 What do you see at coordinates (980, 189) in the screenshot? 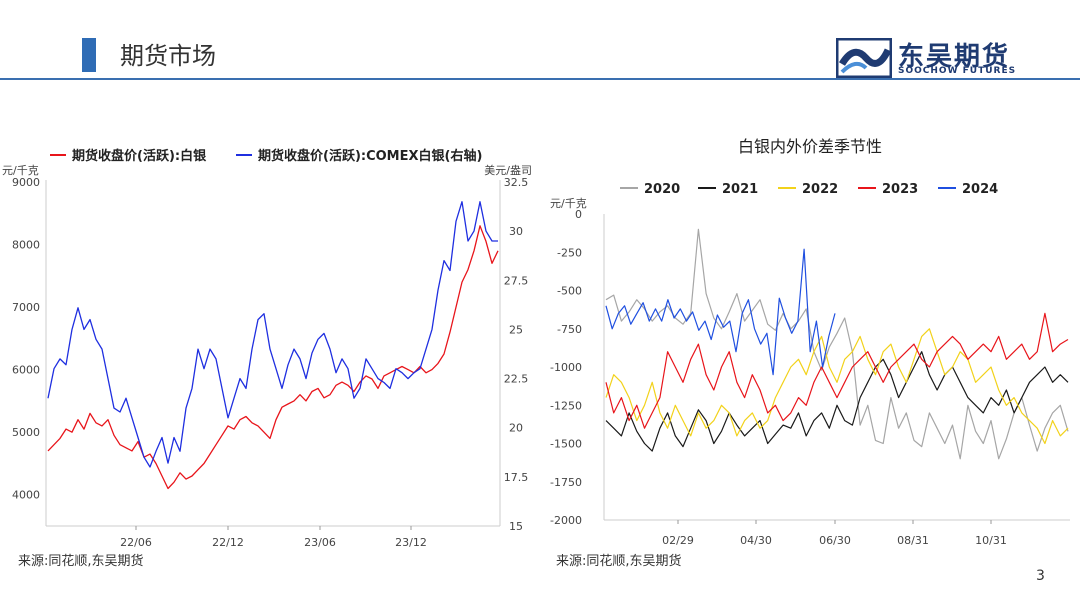
I see `legend-label-2024: 2024` at bounding box center [980, 189].